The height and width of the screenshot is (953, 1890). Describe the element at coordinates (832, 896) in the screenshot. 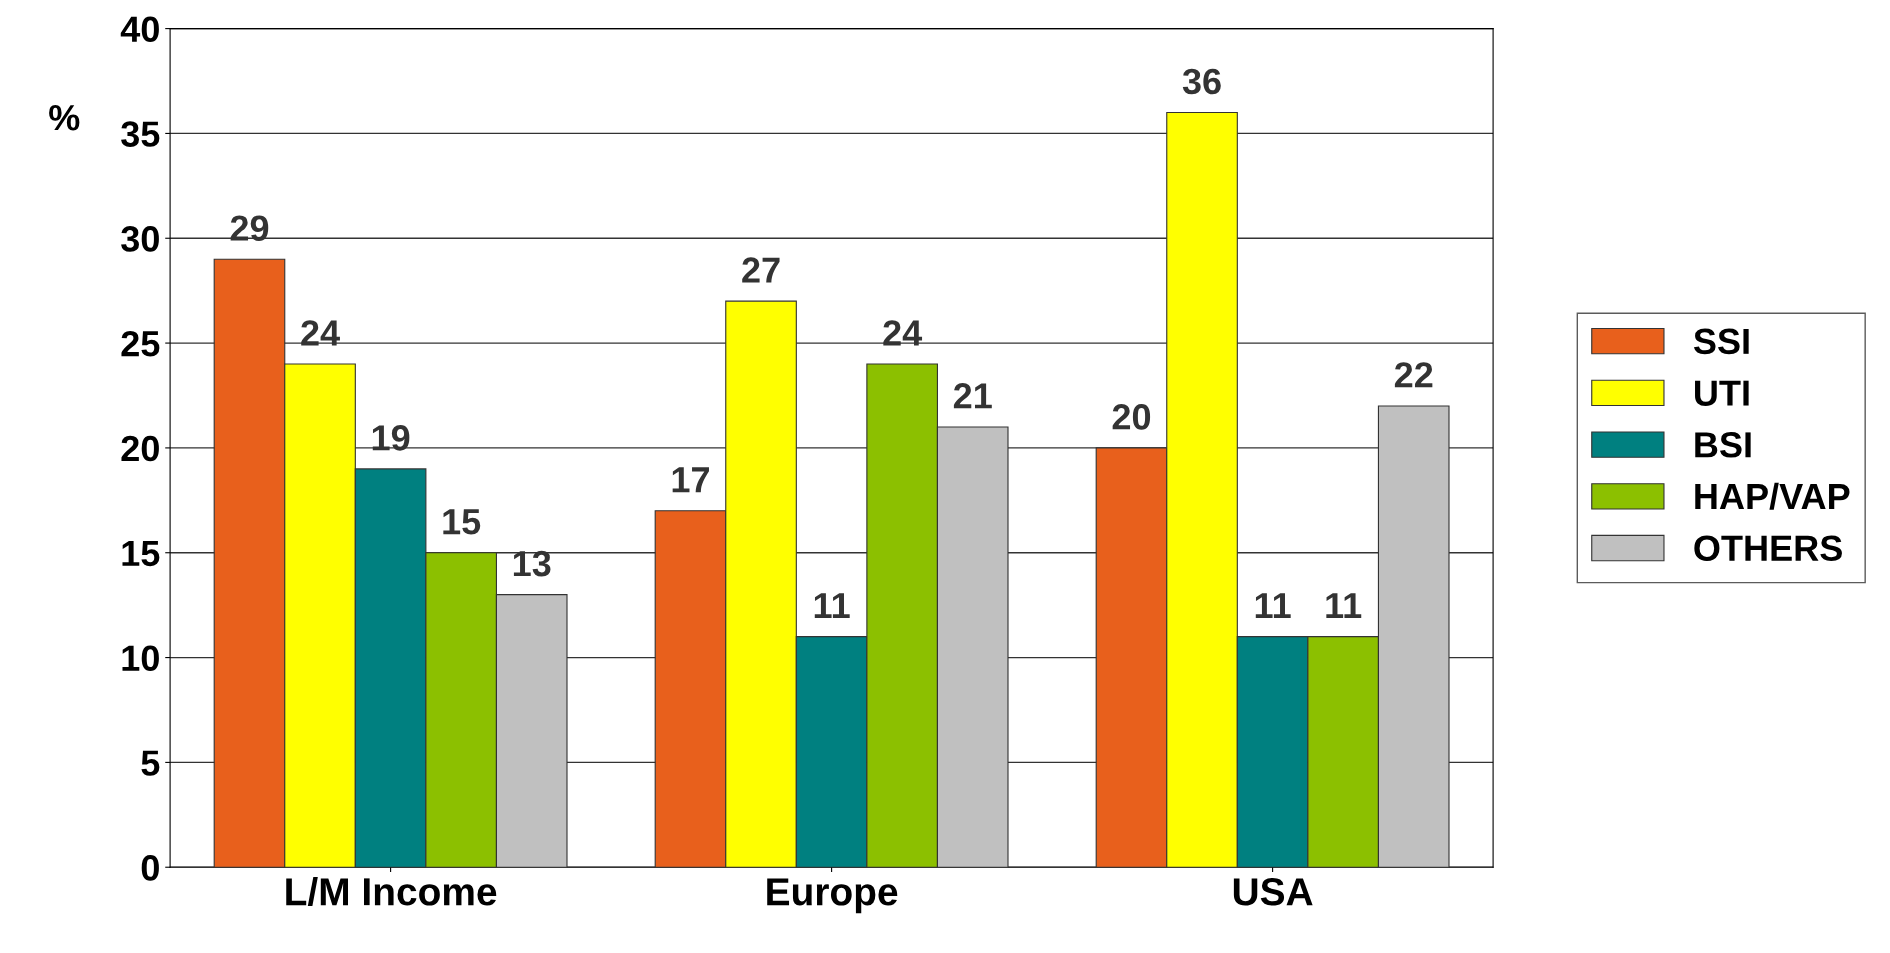

I see `x-tick-label: Europe` at that location.